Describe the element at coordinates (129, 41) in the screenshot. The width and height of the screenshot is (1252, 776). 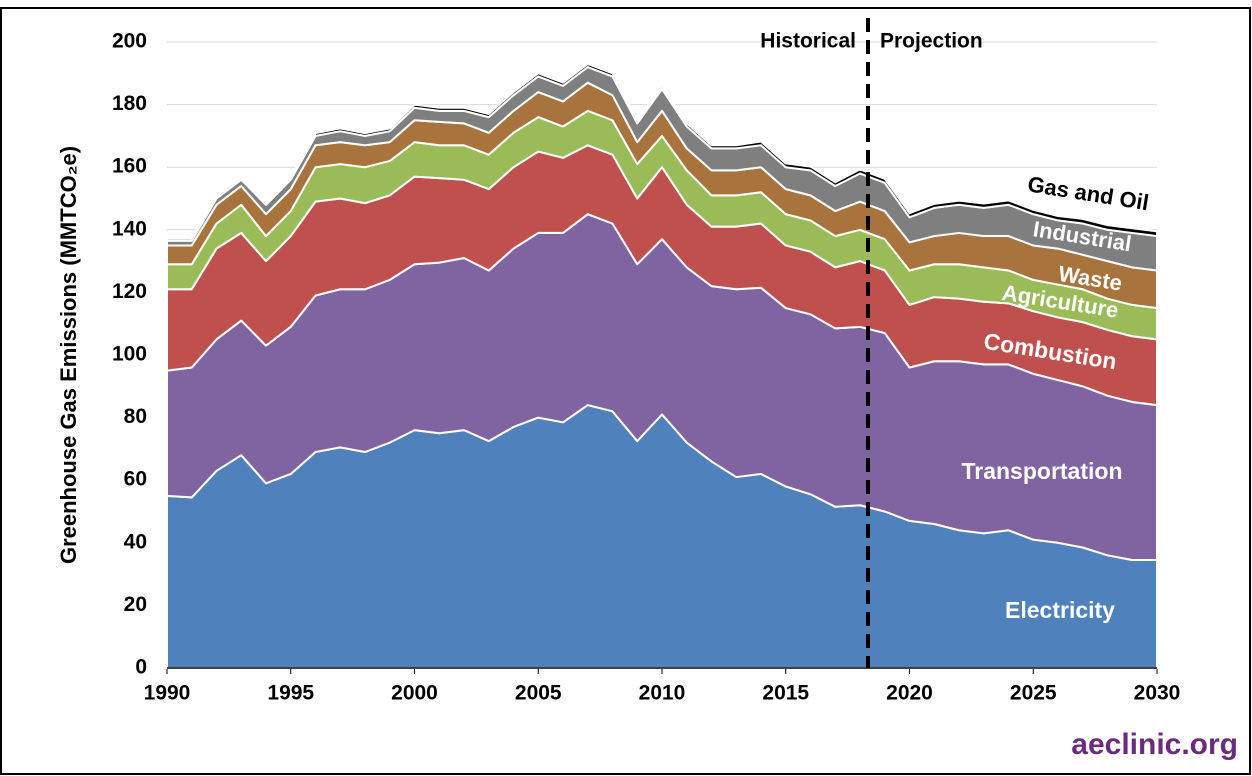
I see `y-tick-label: 200` at that location.